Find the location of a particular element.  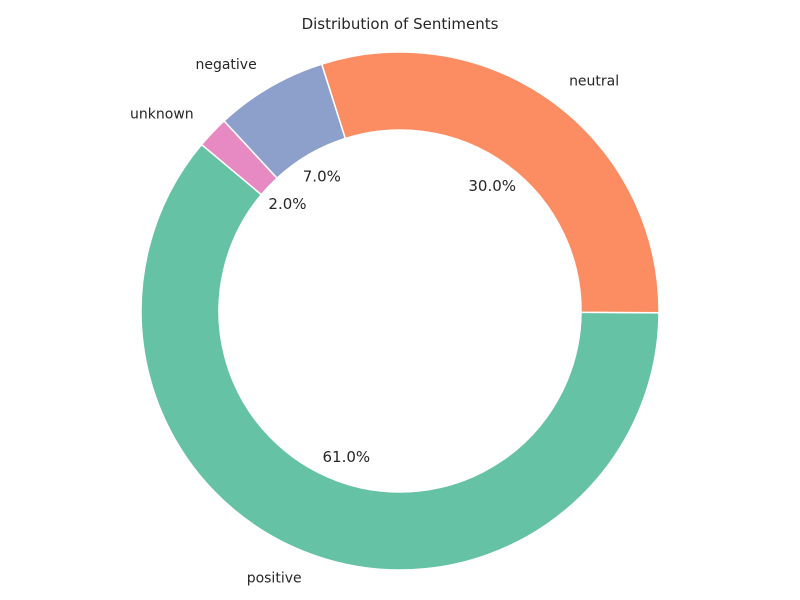

slice-label-positive: positive is located at coordinates (274, 578).